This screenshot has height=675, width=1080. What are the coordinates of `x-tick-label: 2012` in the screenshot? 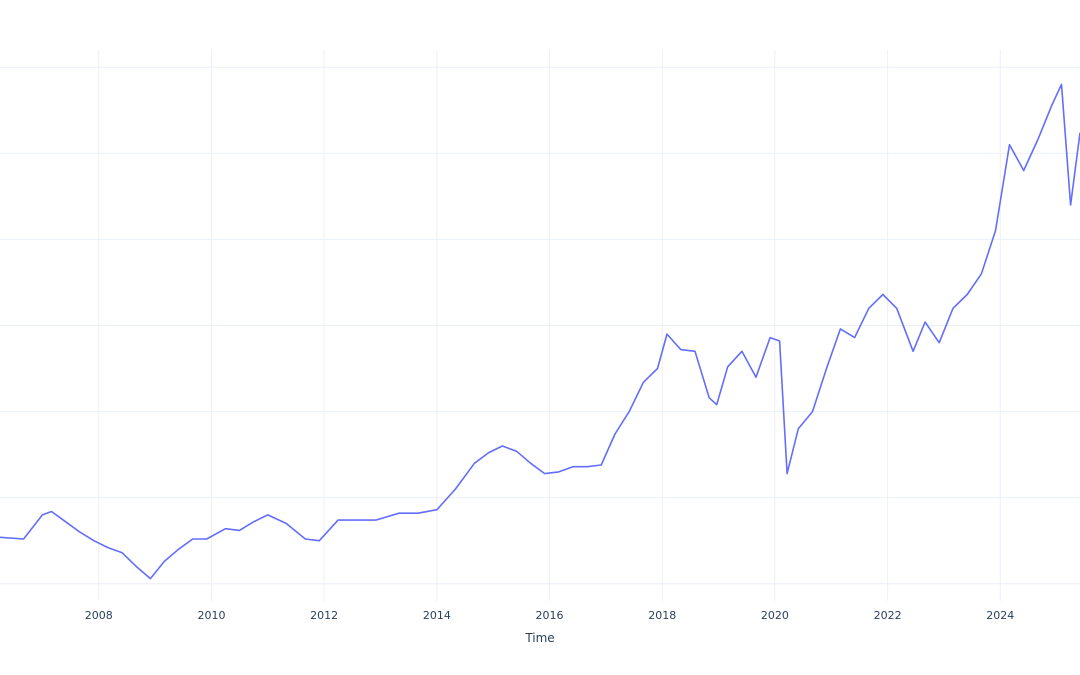 It's located at (324, 615).